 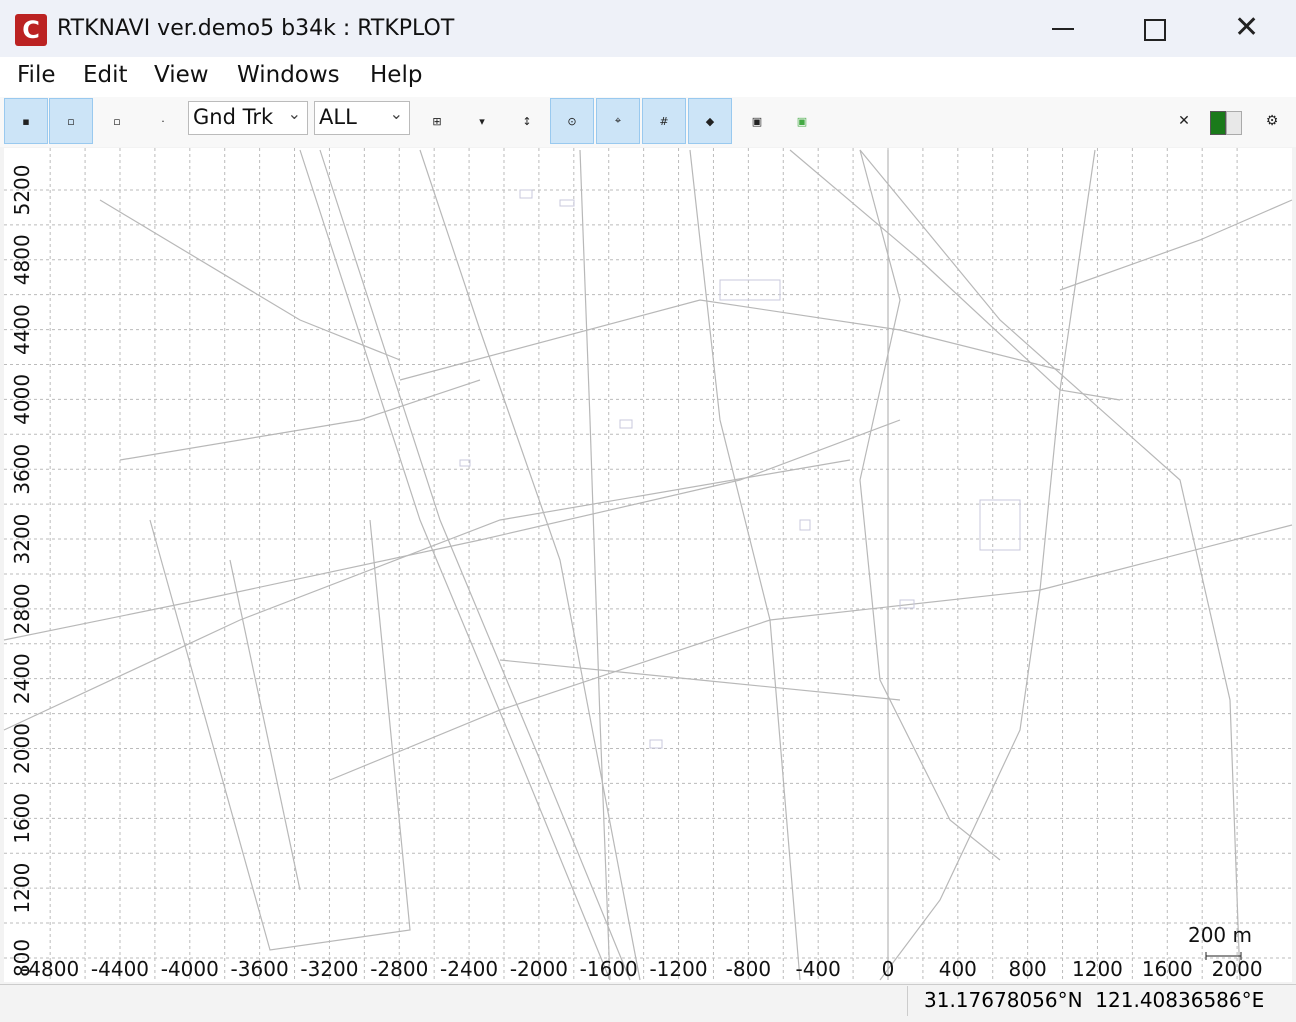 I want to click on coordinates: 31.17678056°N 121.40836586°E, so click(x=1087, y=1001).